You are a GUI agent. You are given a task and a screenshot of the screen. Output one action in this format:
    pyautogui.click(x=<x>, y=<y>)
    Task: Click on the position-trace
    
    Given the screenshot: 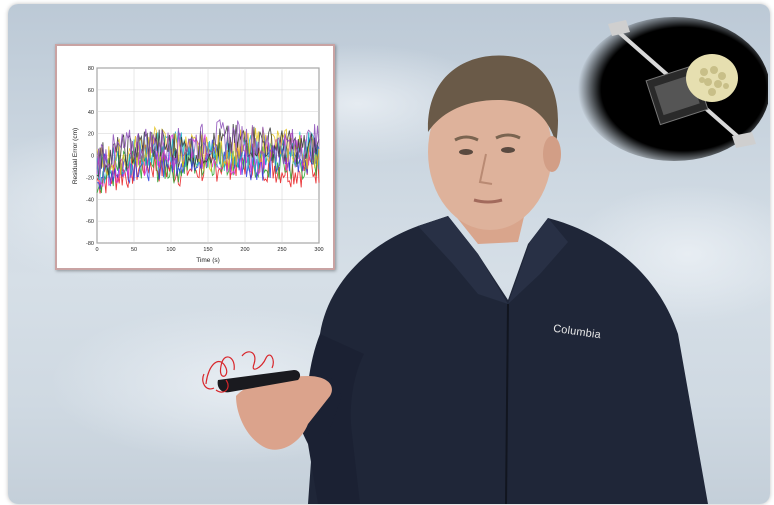 What is the action you would take?
    pyautogui.click(x=238, y=372)
    